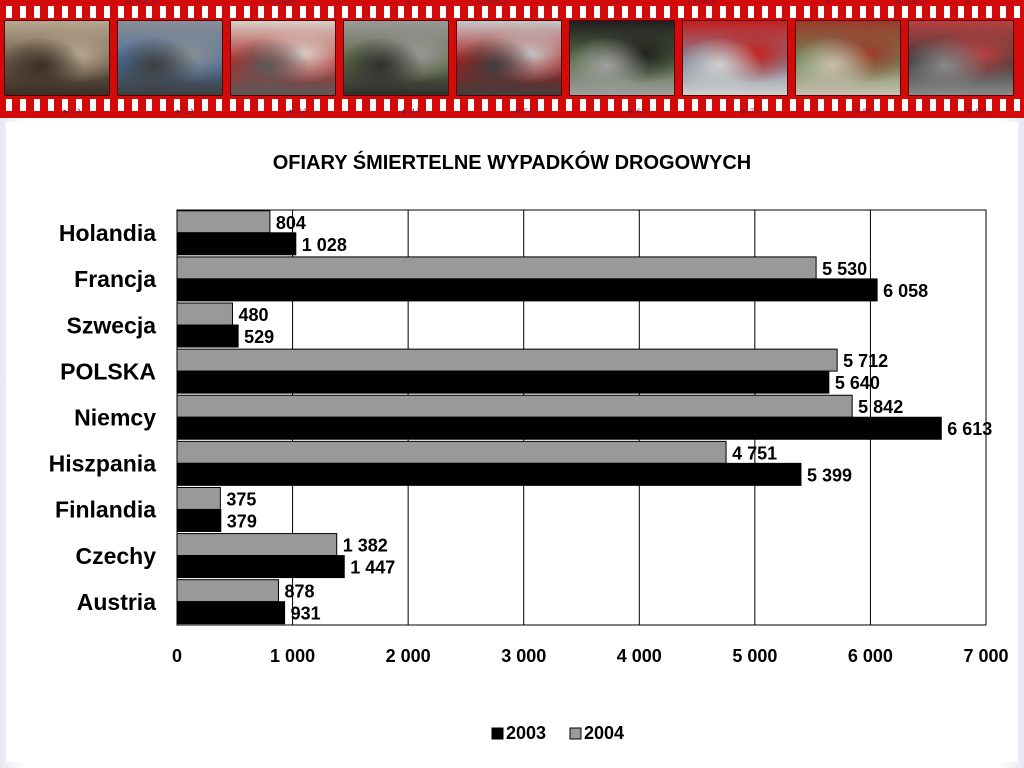 This screenshot has height=768, width=1024. Describe the element at coordinates (509, 58) in the screenshot. I see `truck-collision-photo` at that location.